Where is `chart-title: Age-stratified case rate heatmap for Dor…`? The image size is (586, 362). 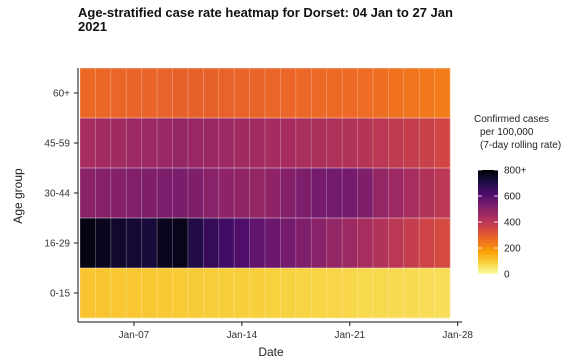 chart-title: Age-stratified case rate heatmap for Dor… is located at coordinates (265, 19).